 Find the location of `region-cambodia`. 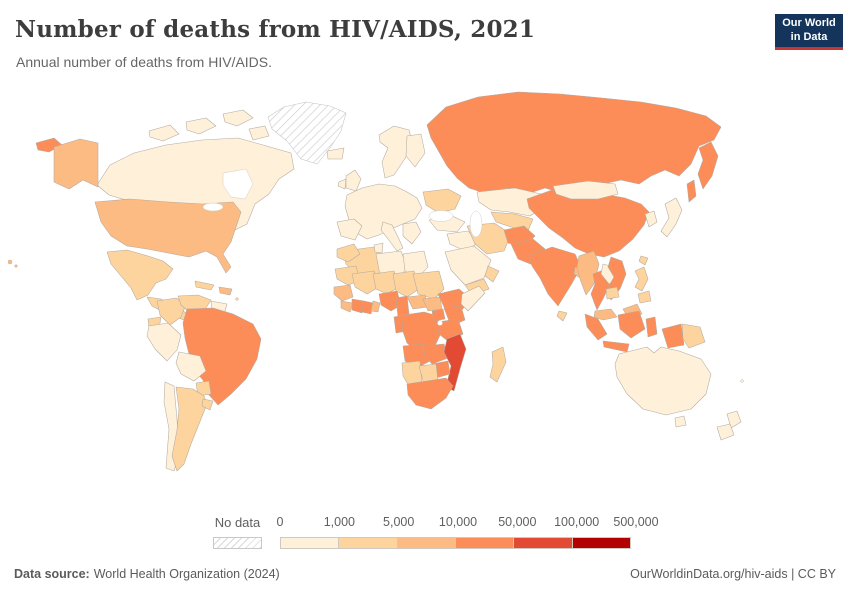

region-cambodia is located at coordinates (612, 293).